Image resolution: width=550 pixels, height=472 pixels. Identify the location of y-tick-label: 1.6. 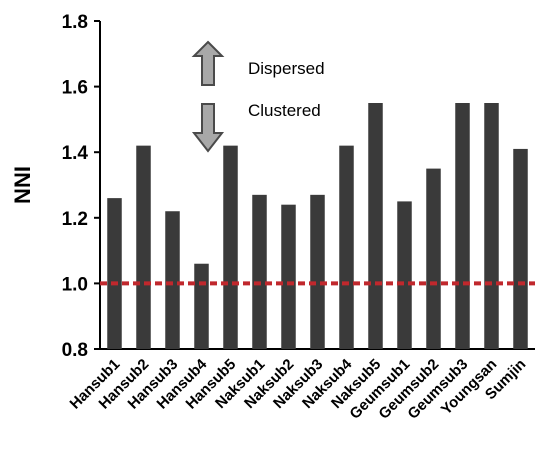
(75, 88).